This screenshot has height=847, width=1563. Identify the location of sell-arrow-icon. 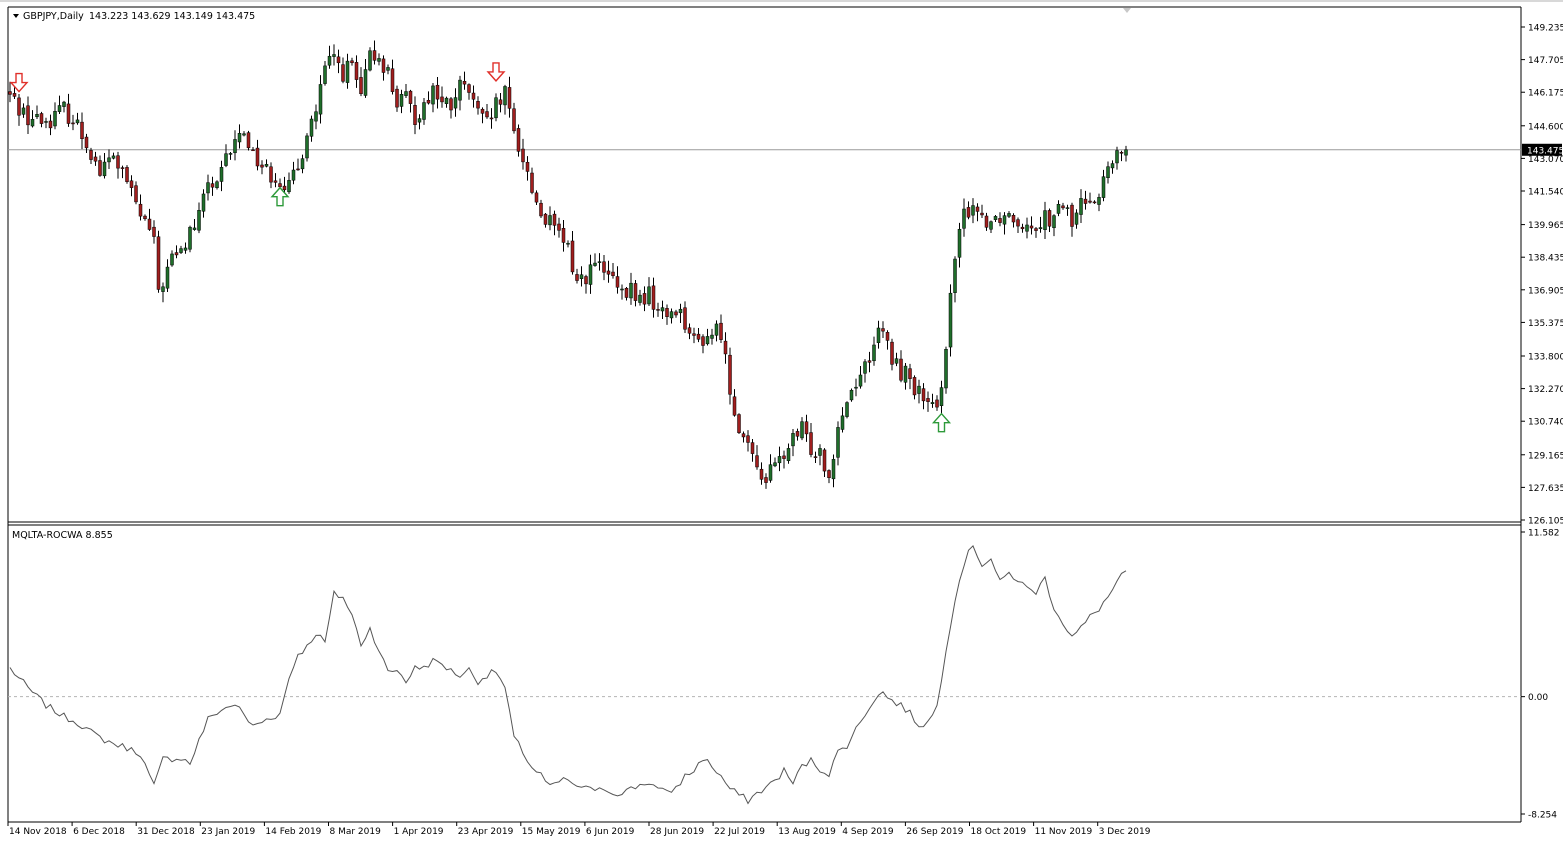
(19, 82).